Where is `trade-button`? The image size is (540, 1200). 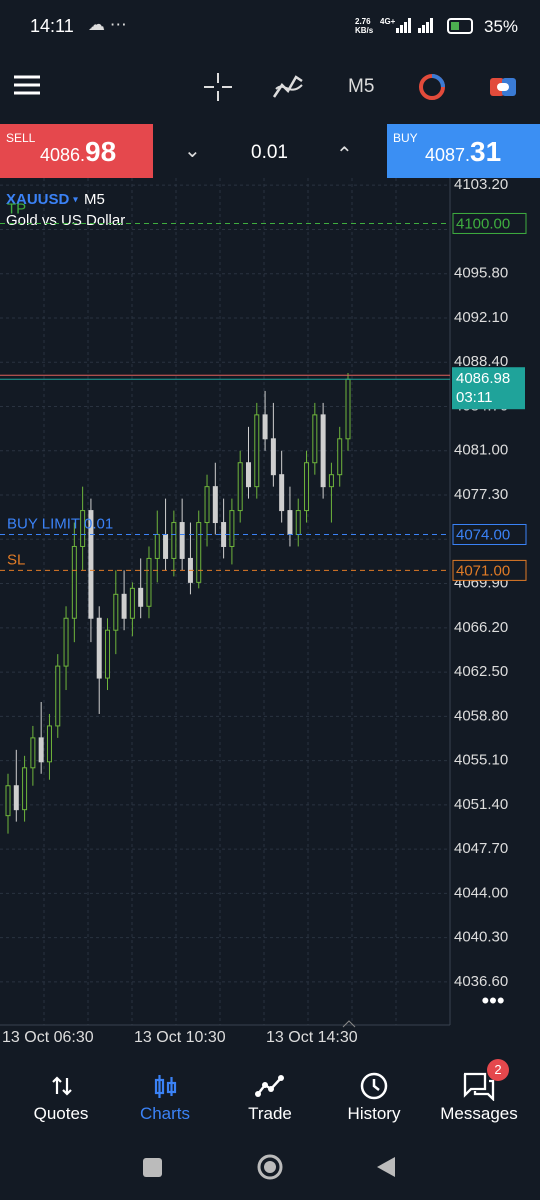 trade-button is located at coordinates (504, 87).